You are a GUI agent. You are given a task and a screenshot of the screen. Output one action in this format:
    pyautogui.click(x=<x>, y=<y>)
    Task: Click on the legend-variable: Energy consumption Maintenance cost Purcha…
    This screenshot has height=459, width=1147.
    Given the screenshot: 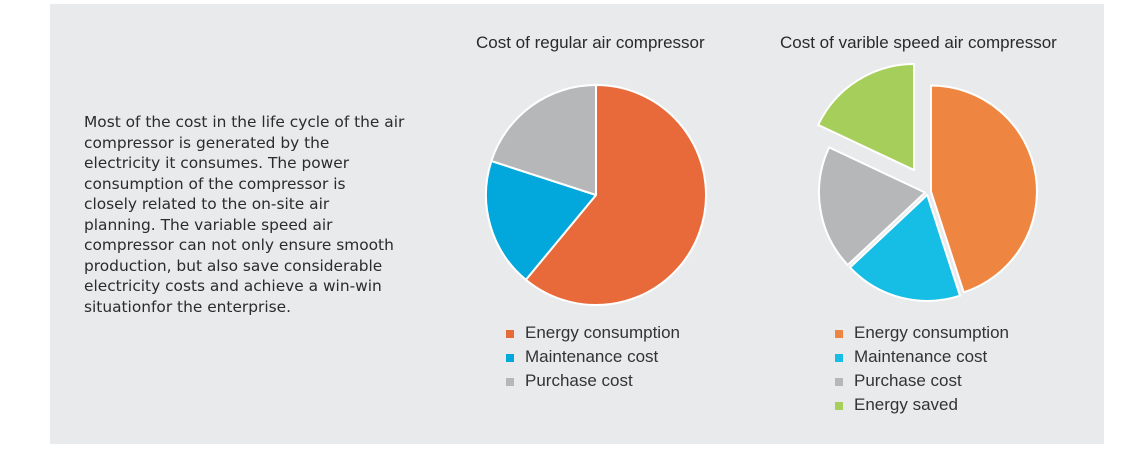 What is the action you would take?
    pyautogui.click(x=922, y=369)
    